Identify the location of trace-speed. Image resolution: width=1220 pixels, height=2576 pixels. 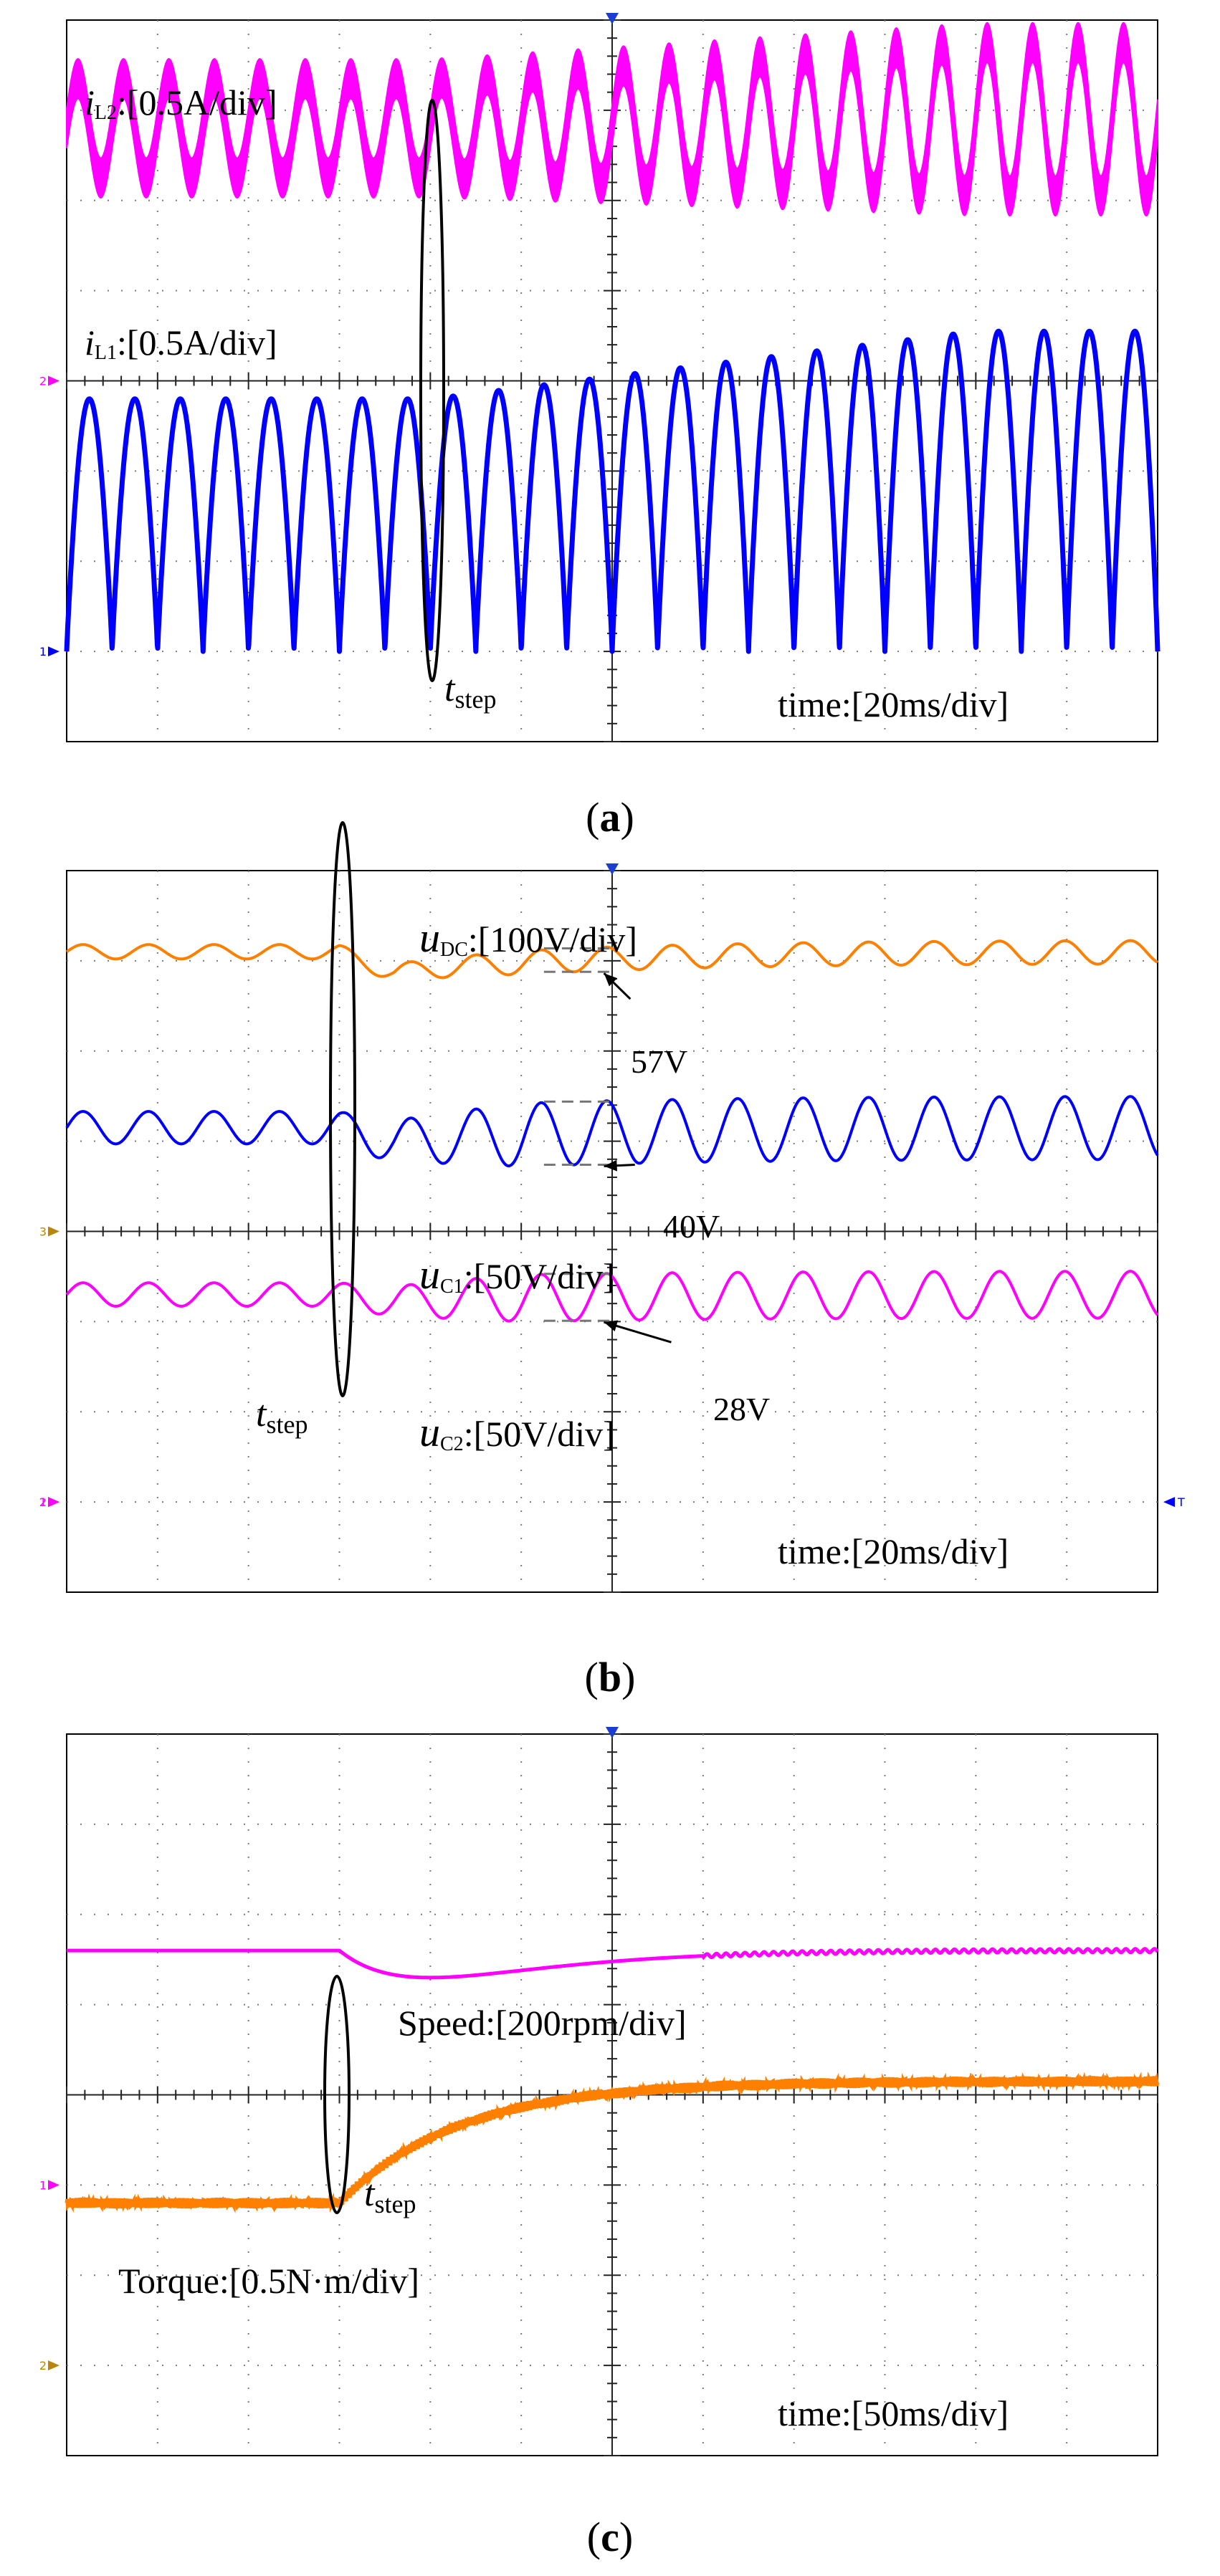
(613, 1963).